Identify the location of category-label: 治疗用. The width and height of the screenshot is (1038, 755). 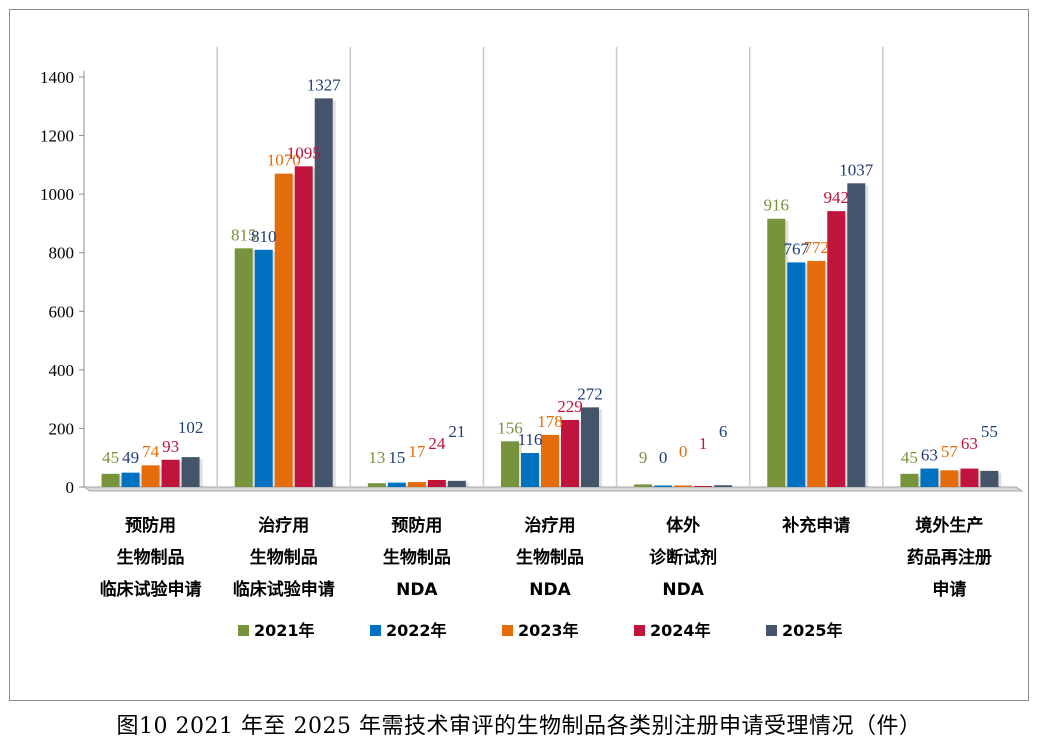
(550, 525).